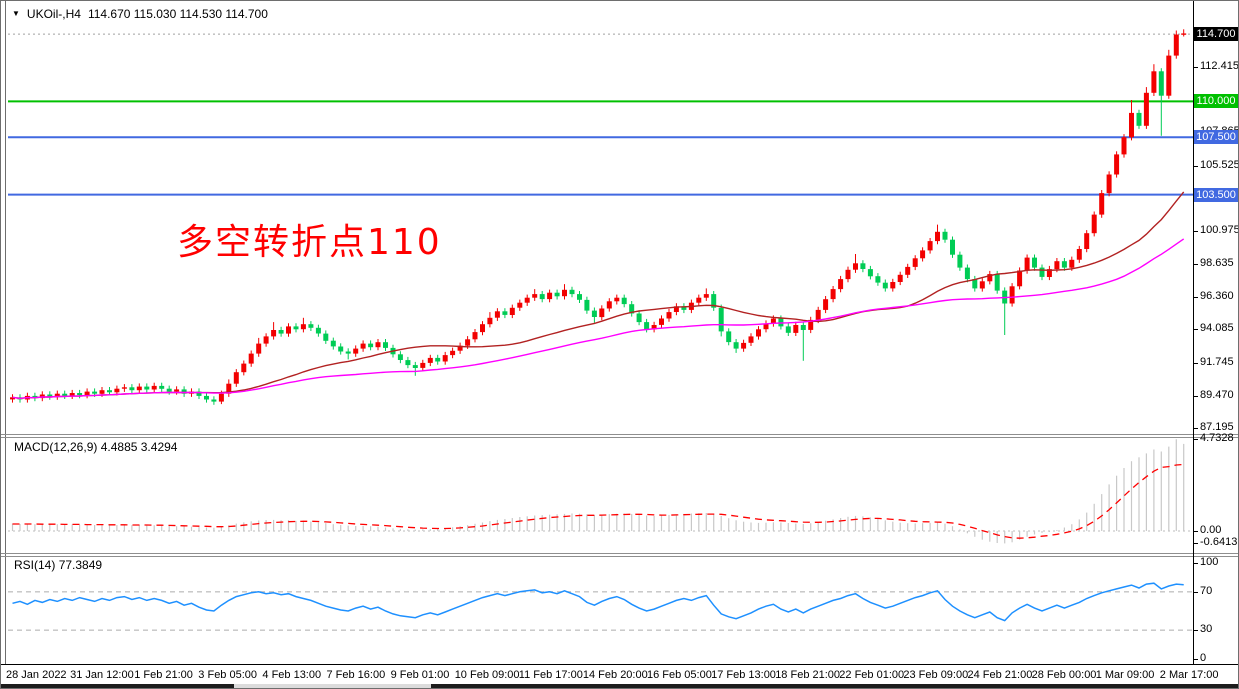 Image resolution: width=1239 pixels, height=689 pixels. What do you see at coordinates (619, 664) in the screenshot?
I see `time-axis-border` at bounding box center [619, 664].